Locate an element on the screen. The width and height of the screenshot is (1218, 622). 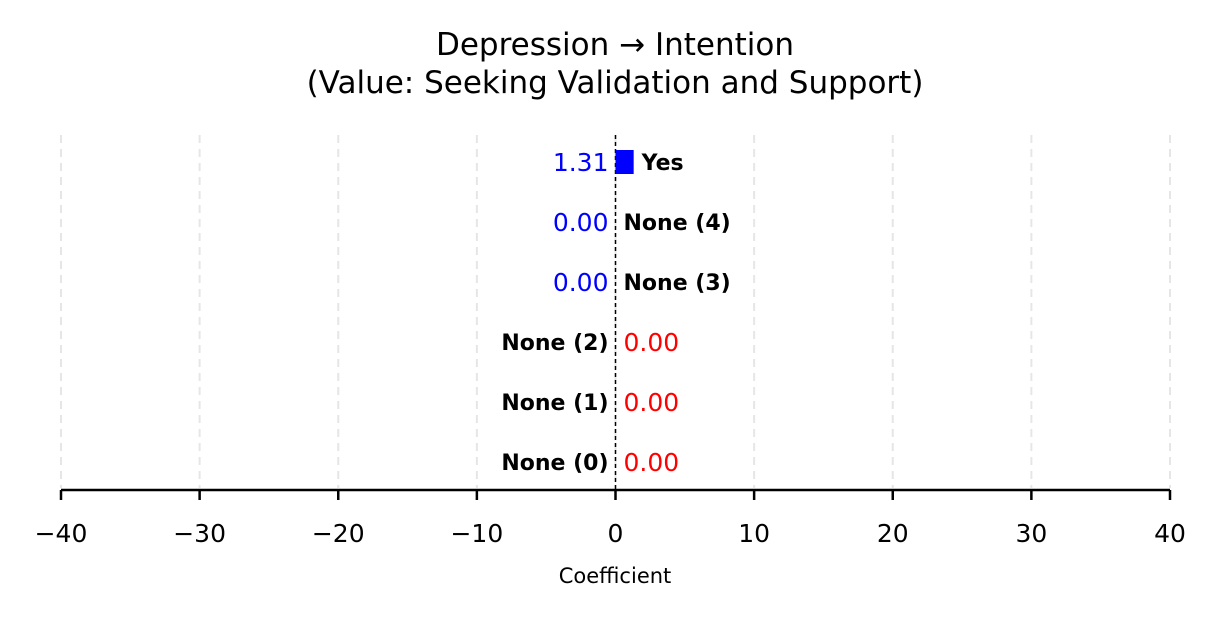
x-tick-label: 20 is located at coordinates (893, 533).